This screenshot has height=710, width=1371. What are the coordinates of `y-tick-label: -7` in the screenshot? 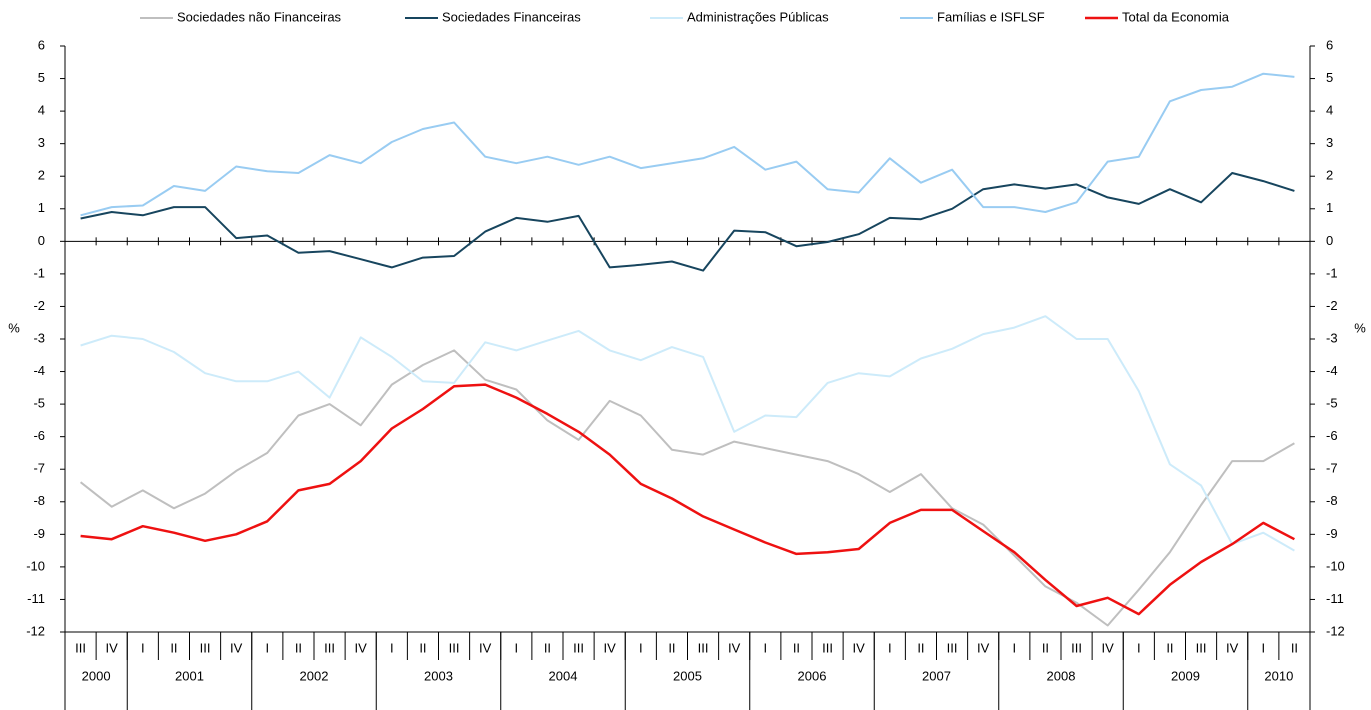 It's located at (39, 468).